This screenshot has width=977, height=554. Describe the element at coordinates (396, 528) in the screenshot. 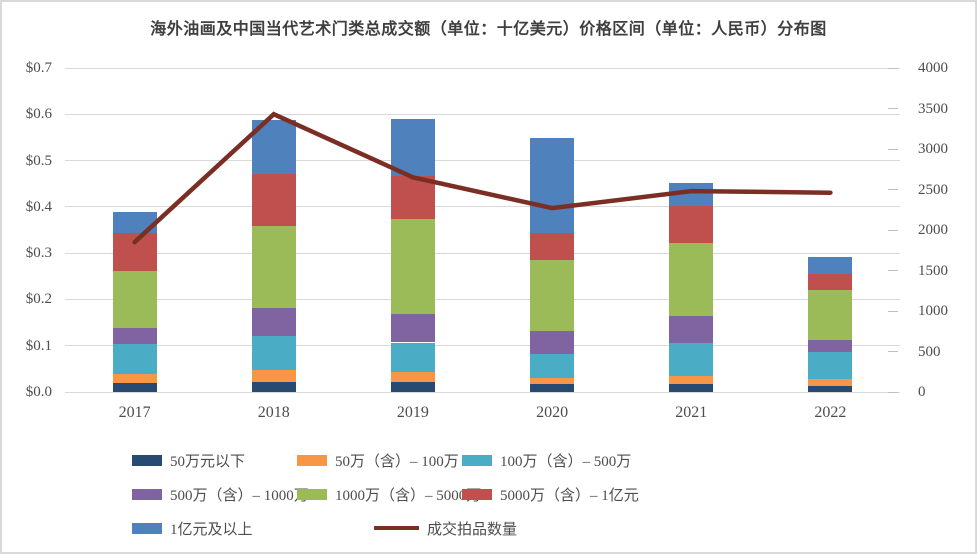

I see `legend-line-swatch` at that location.